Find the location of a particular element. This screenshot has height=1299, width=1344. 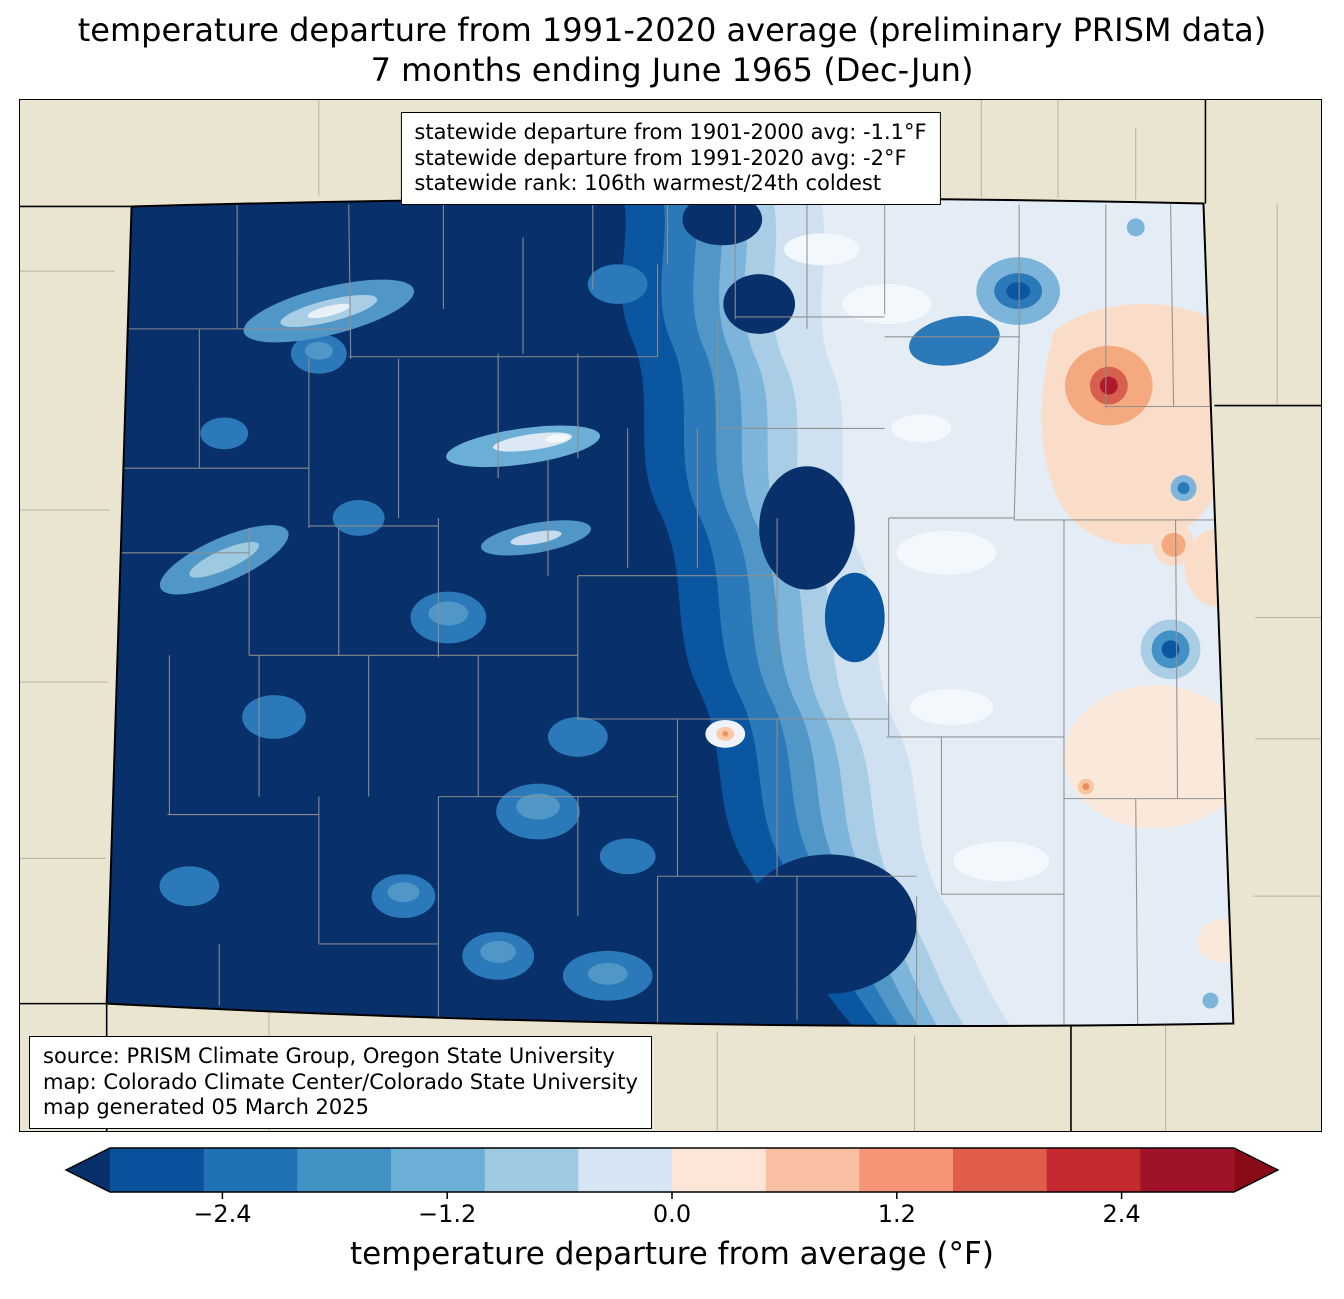

colorbar-svg is located at coordinates (672, 1173).